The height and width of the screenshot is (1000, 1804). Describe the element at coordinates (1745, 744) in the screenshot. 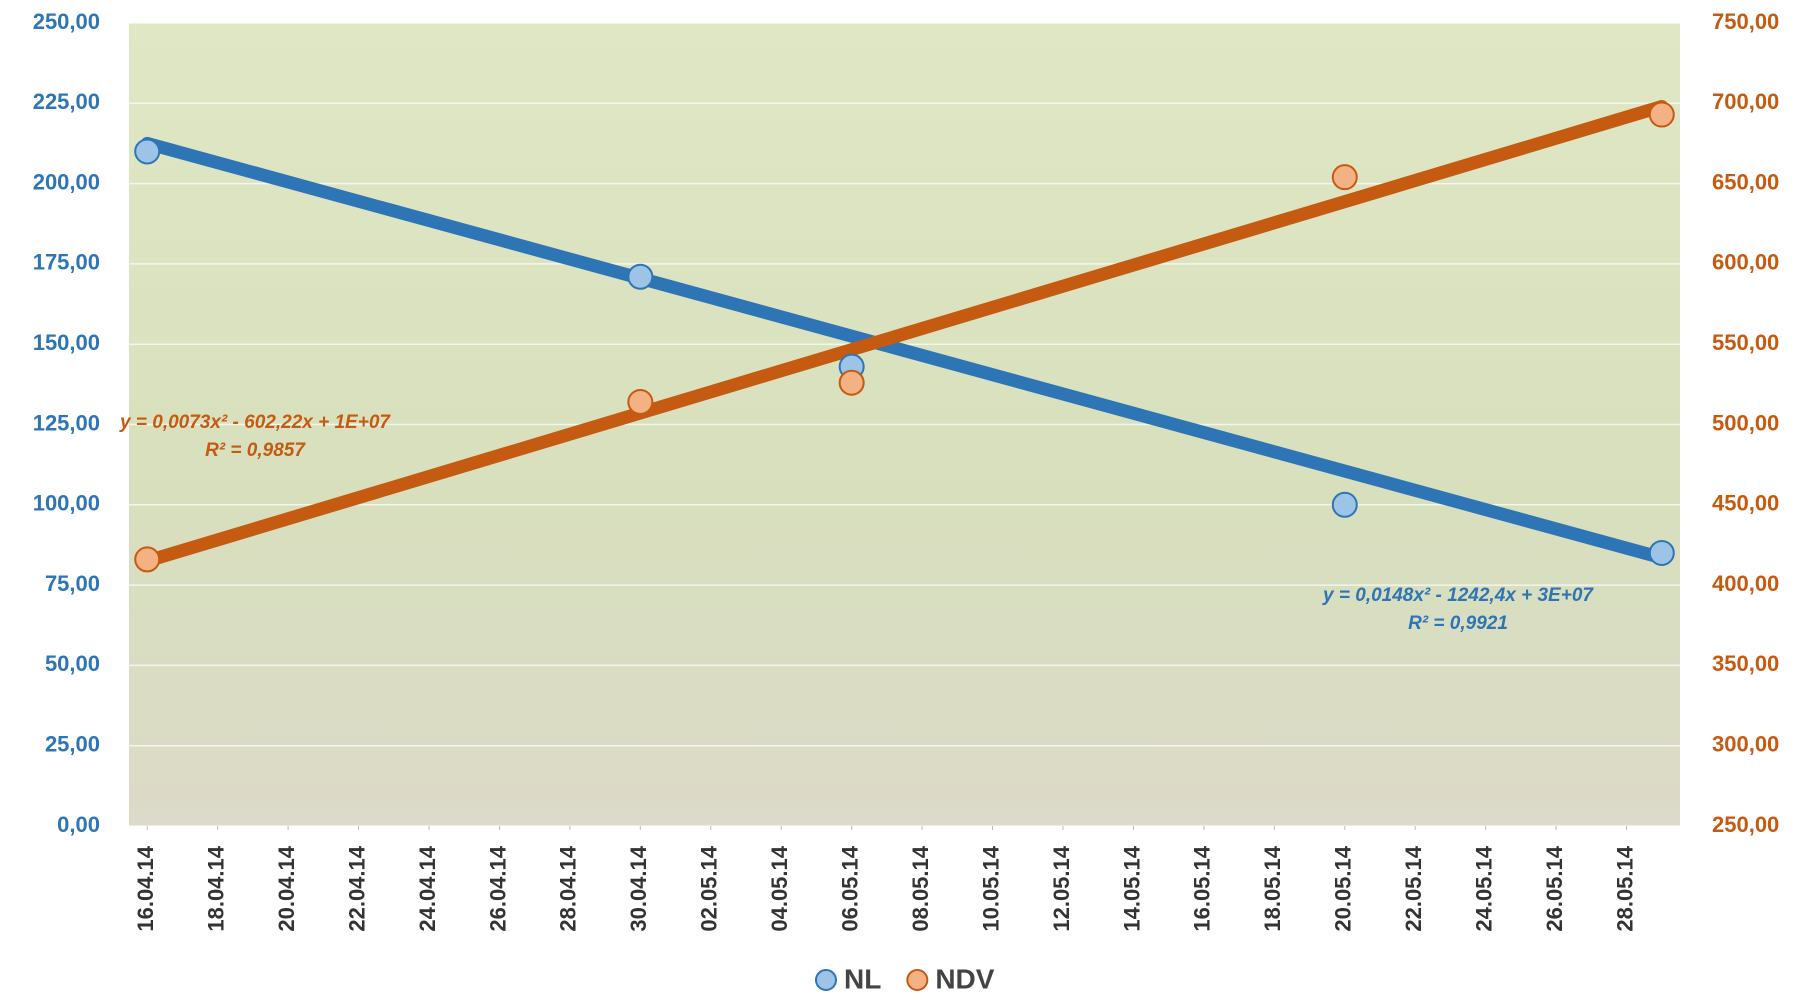

I see `y2-tick-label: 300,00` at that location.